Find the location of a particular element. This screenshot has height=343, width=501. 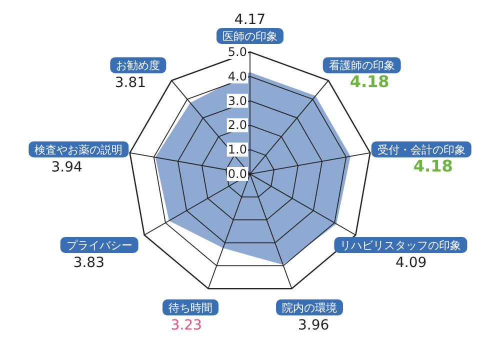

y-tick-label: 5.0 is located at coordinates (237, 52).